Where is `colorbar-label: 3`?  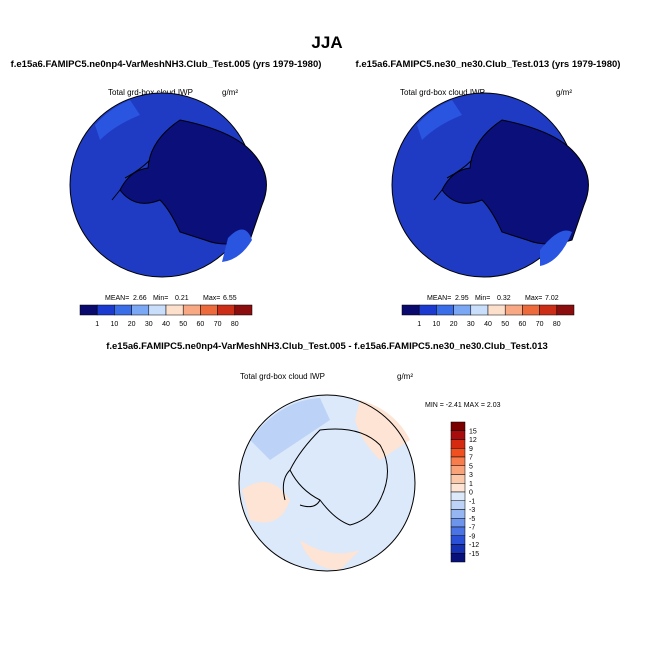 colorbar-label: 3 is located at coordinates (471, 475).